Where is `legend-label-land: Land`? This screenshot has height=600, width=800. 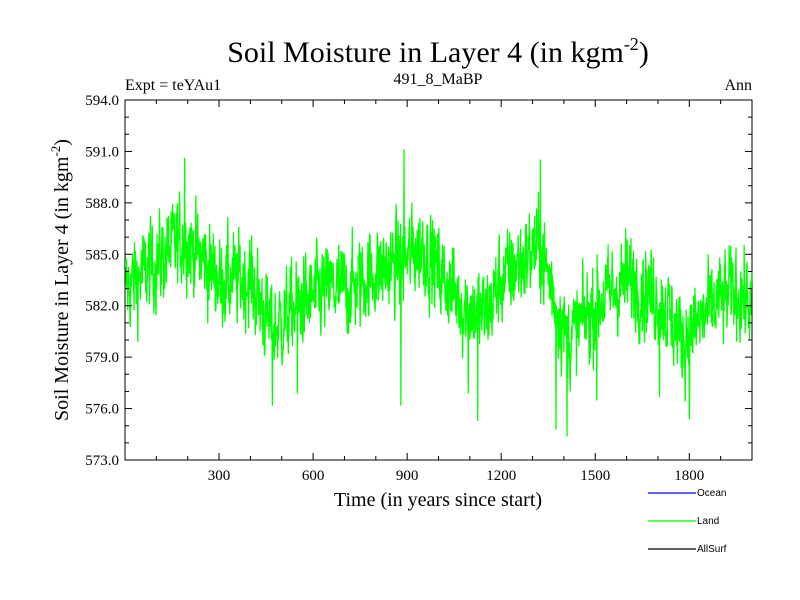 legend-label-land: Land is located at coordinates (708, 521).